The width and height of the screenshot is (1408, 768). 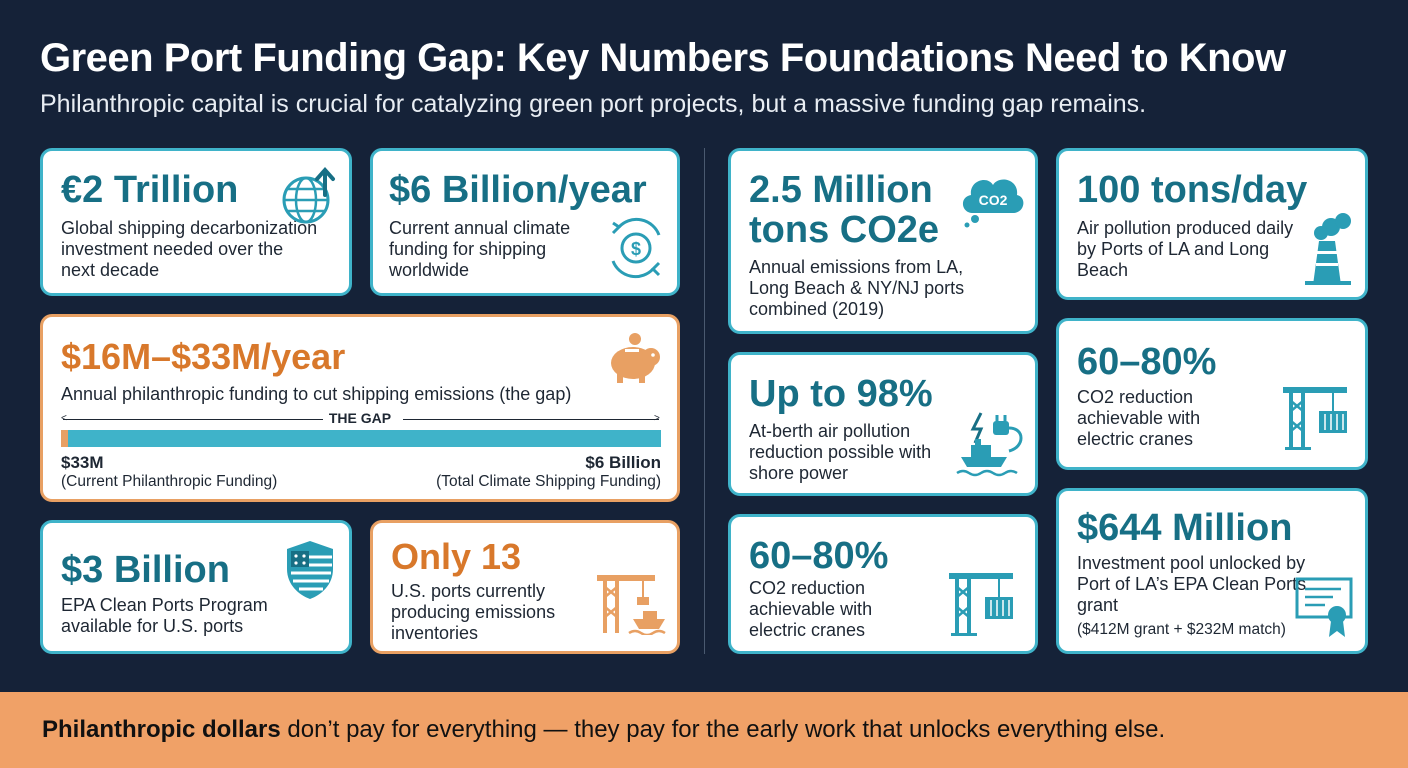 I want to click on gap-left-caption: (Current Philanthropic Funding), so click(x=169, y=481).